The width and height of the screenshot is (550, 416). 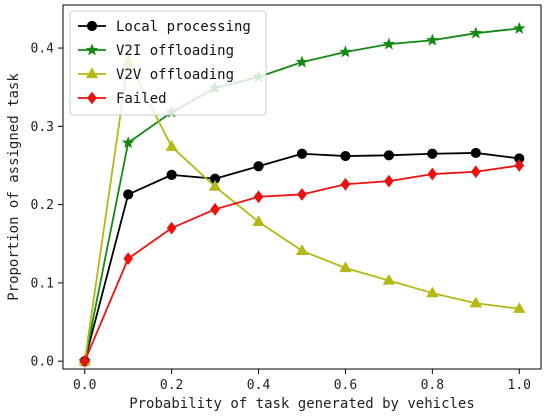 I want to click on x-axis: 0.0 0.2 0.4 0.6 0.8 1.0, so click(x=302, y=381).